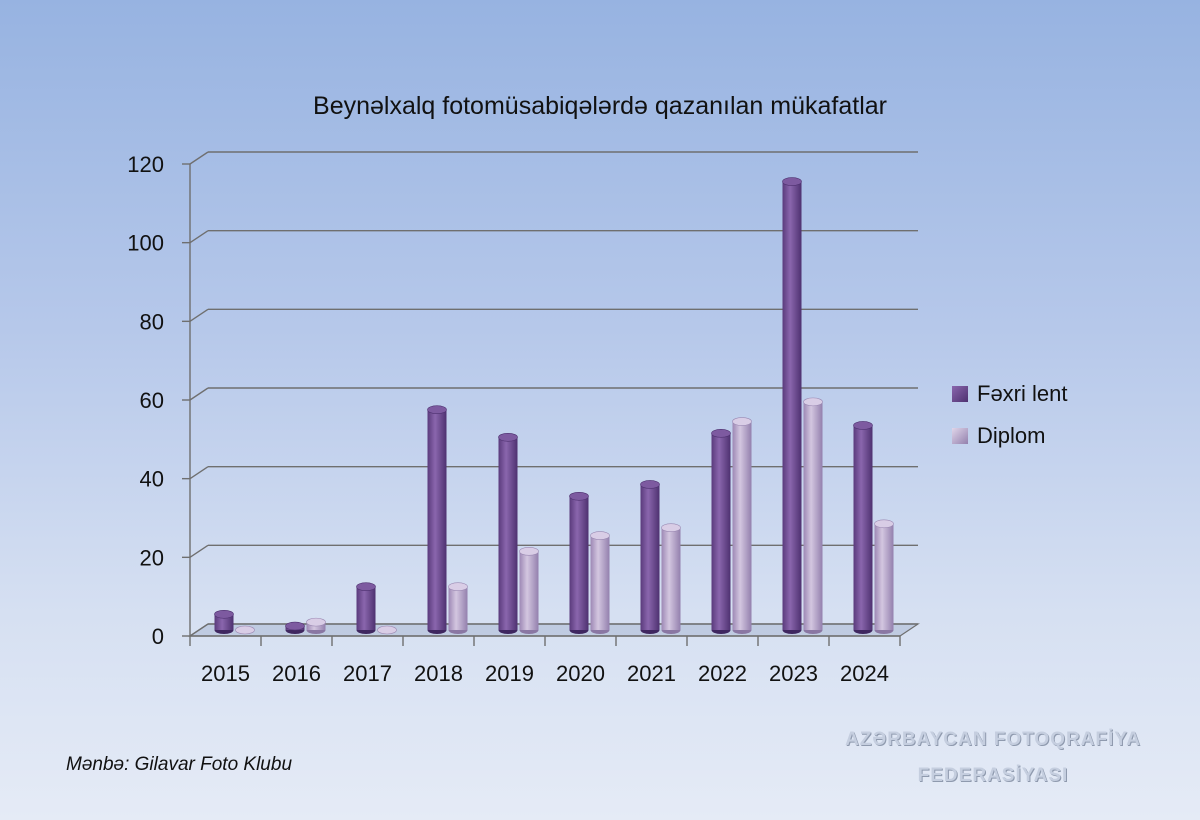 The height and width of the screenshot is (820, 1200). What do you see at coordinates (438, 673) in the screenshot?
I see `x-tick-label: 2018` at bounding box center [438, 673].